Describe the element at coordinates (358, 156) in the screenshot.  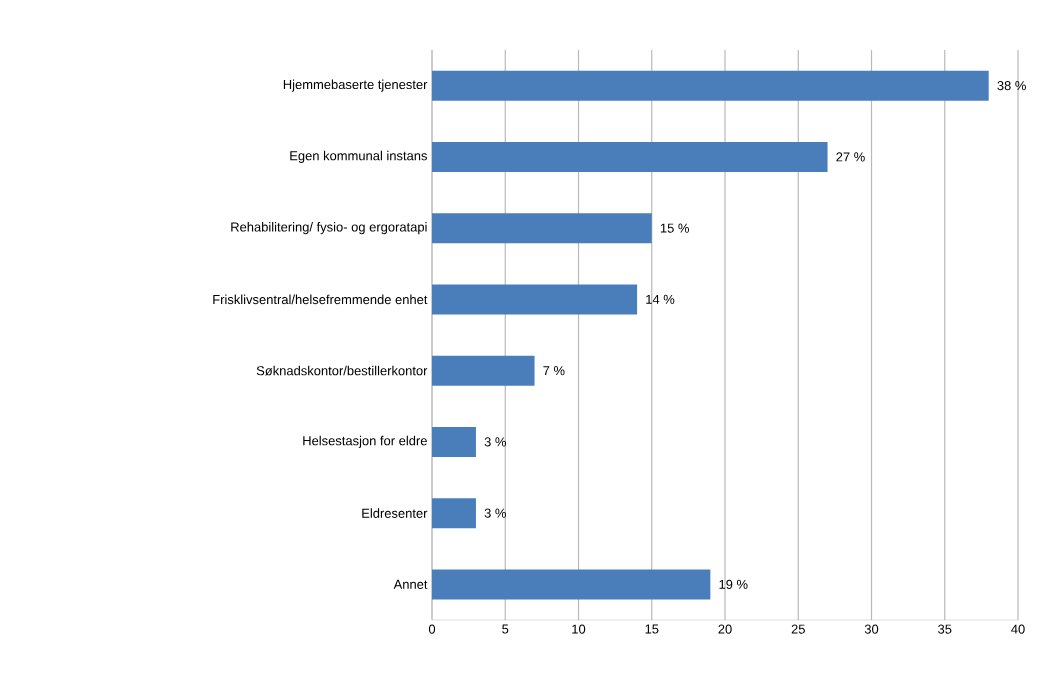
I see `y-tick-label: Egen kommunal instans` at that location.